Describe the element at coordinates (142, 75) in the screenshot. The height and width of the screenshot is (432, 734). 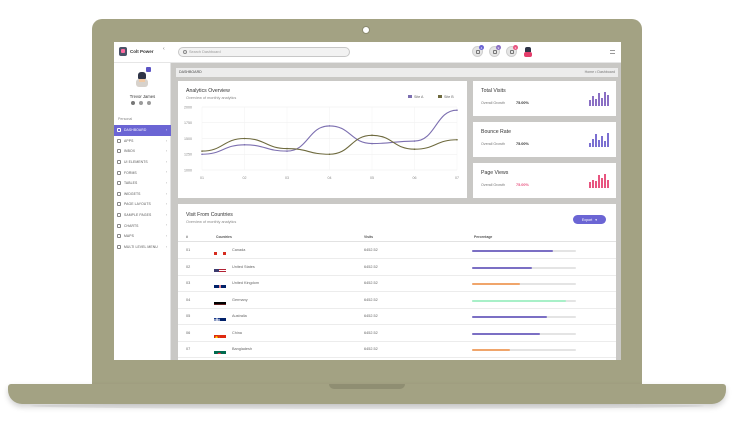
I see `avatar-hair` at that location.